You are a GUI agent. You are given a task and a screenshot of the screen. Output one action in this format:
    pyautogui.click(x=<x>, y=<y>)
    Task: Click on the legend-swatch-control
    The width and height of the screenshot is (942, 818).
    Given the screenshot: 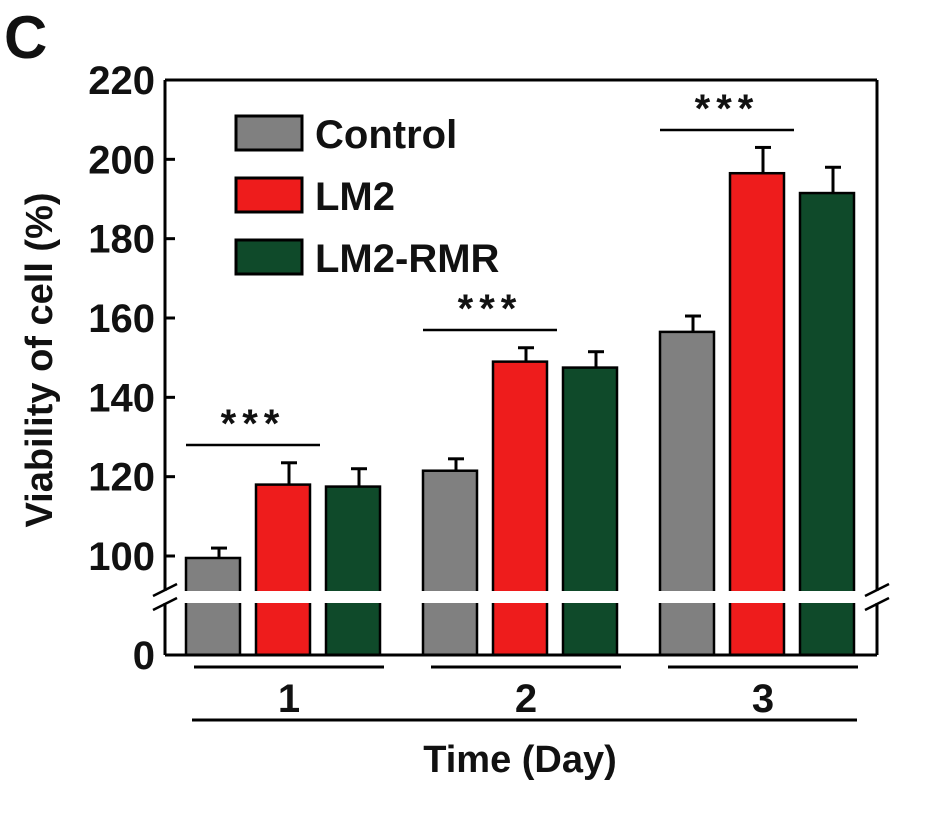 What is the action you would take?
    pyautogui.click(x=269, y=133)
    